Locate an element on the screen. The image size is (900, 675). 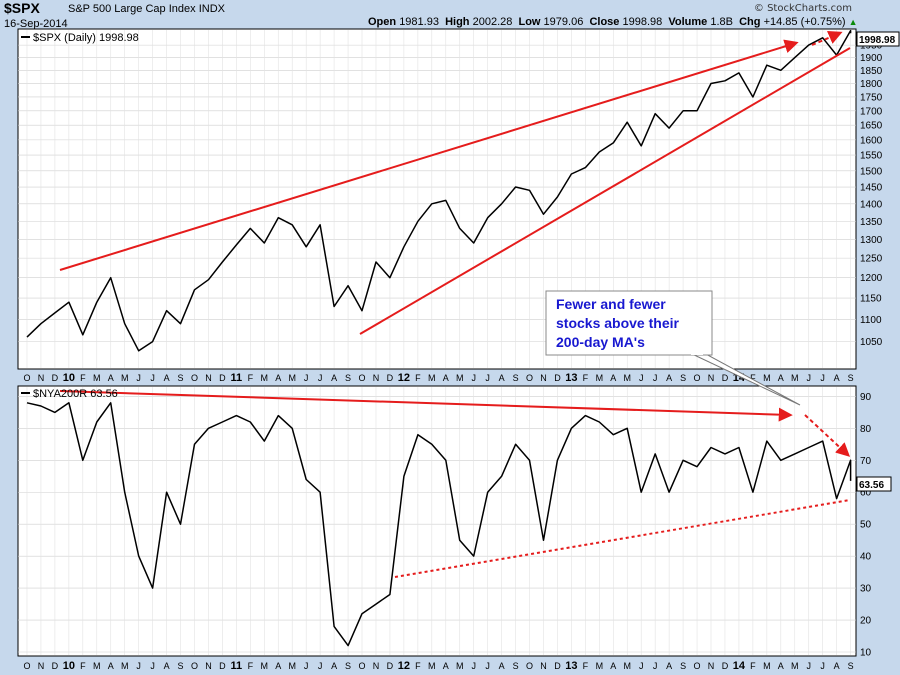
open-value: 1981.93 is located at coordinates (419, 22).